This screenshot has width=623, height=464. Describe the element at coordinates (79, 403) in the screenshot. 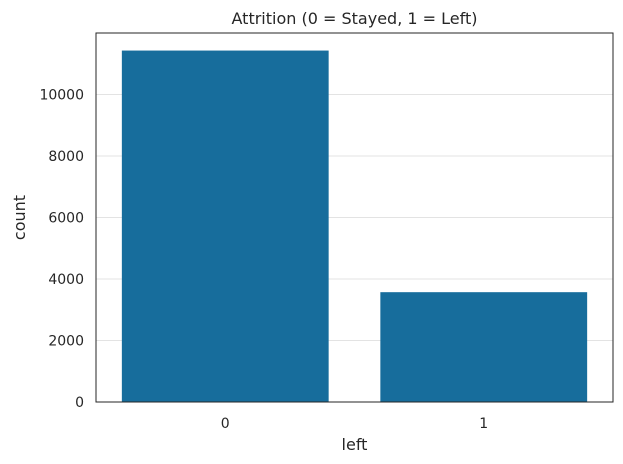

I see `y-tick-label: 0` at that location.